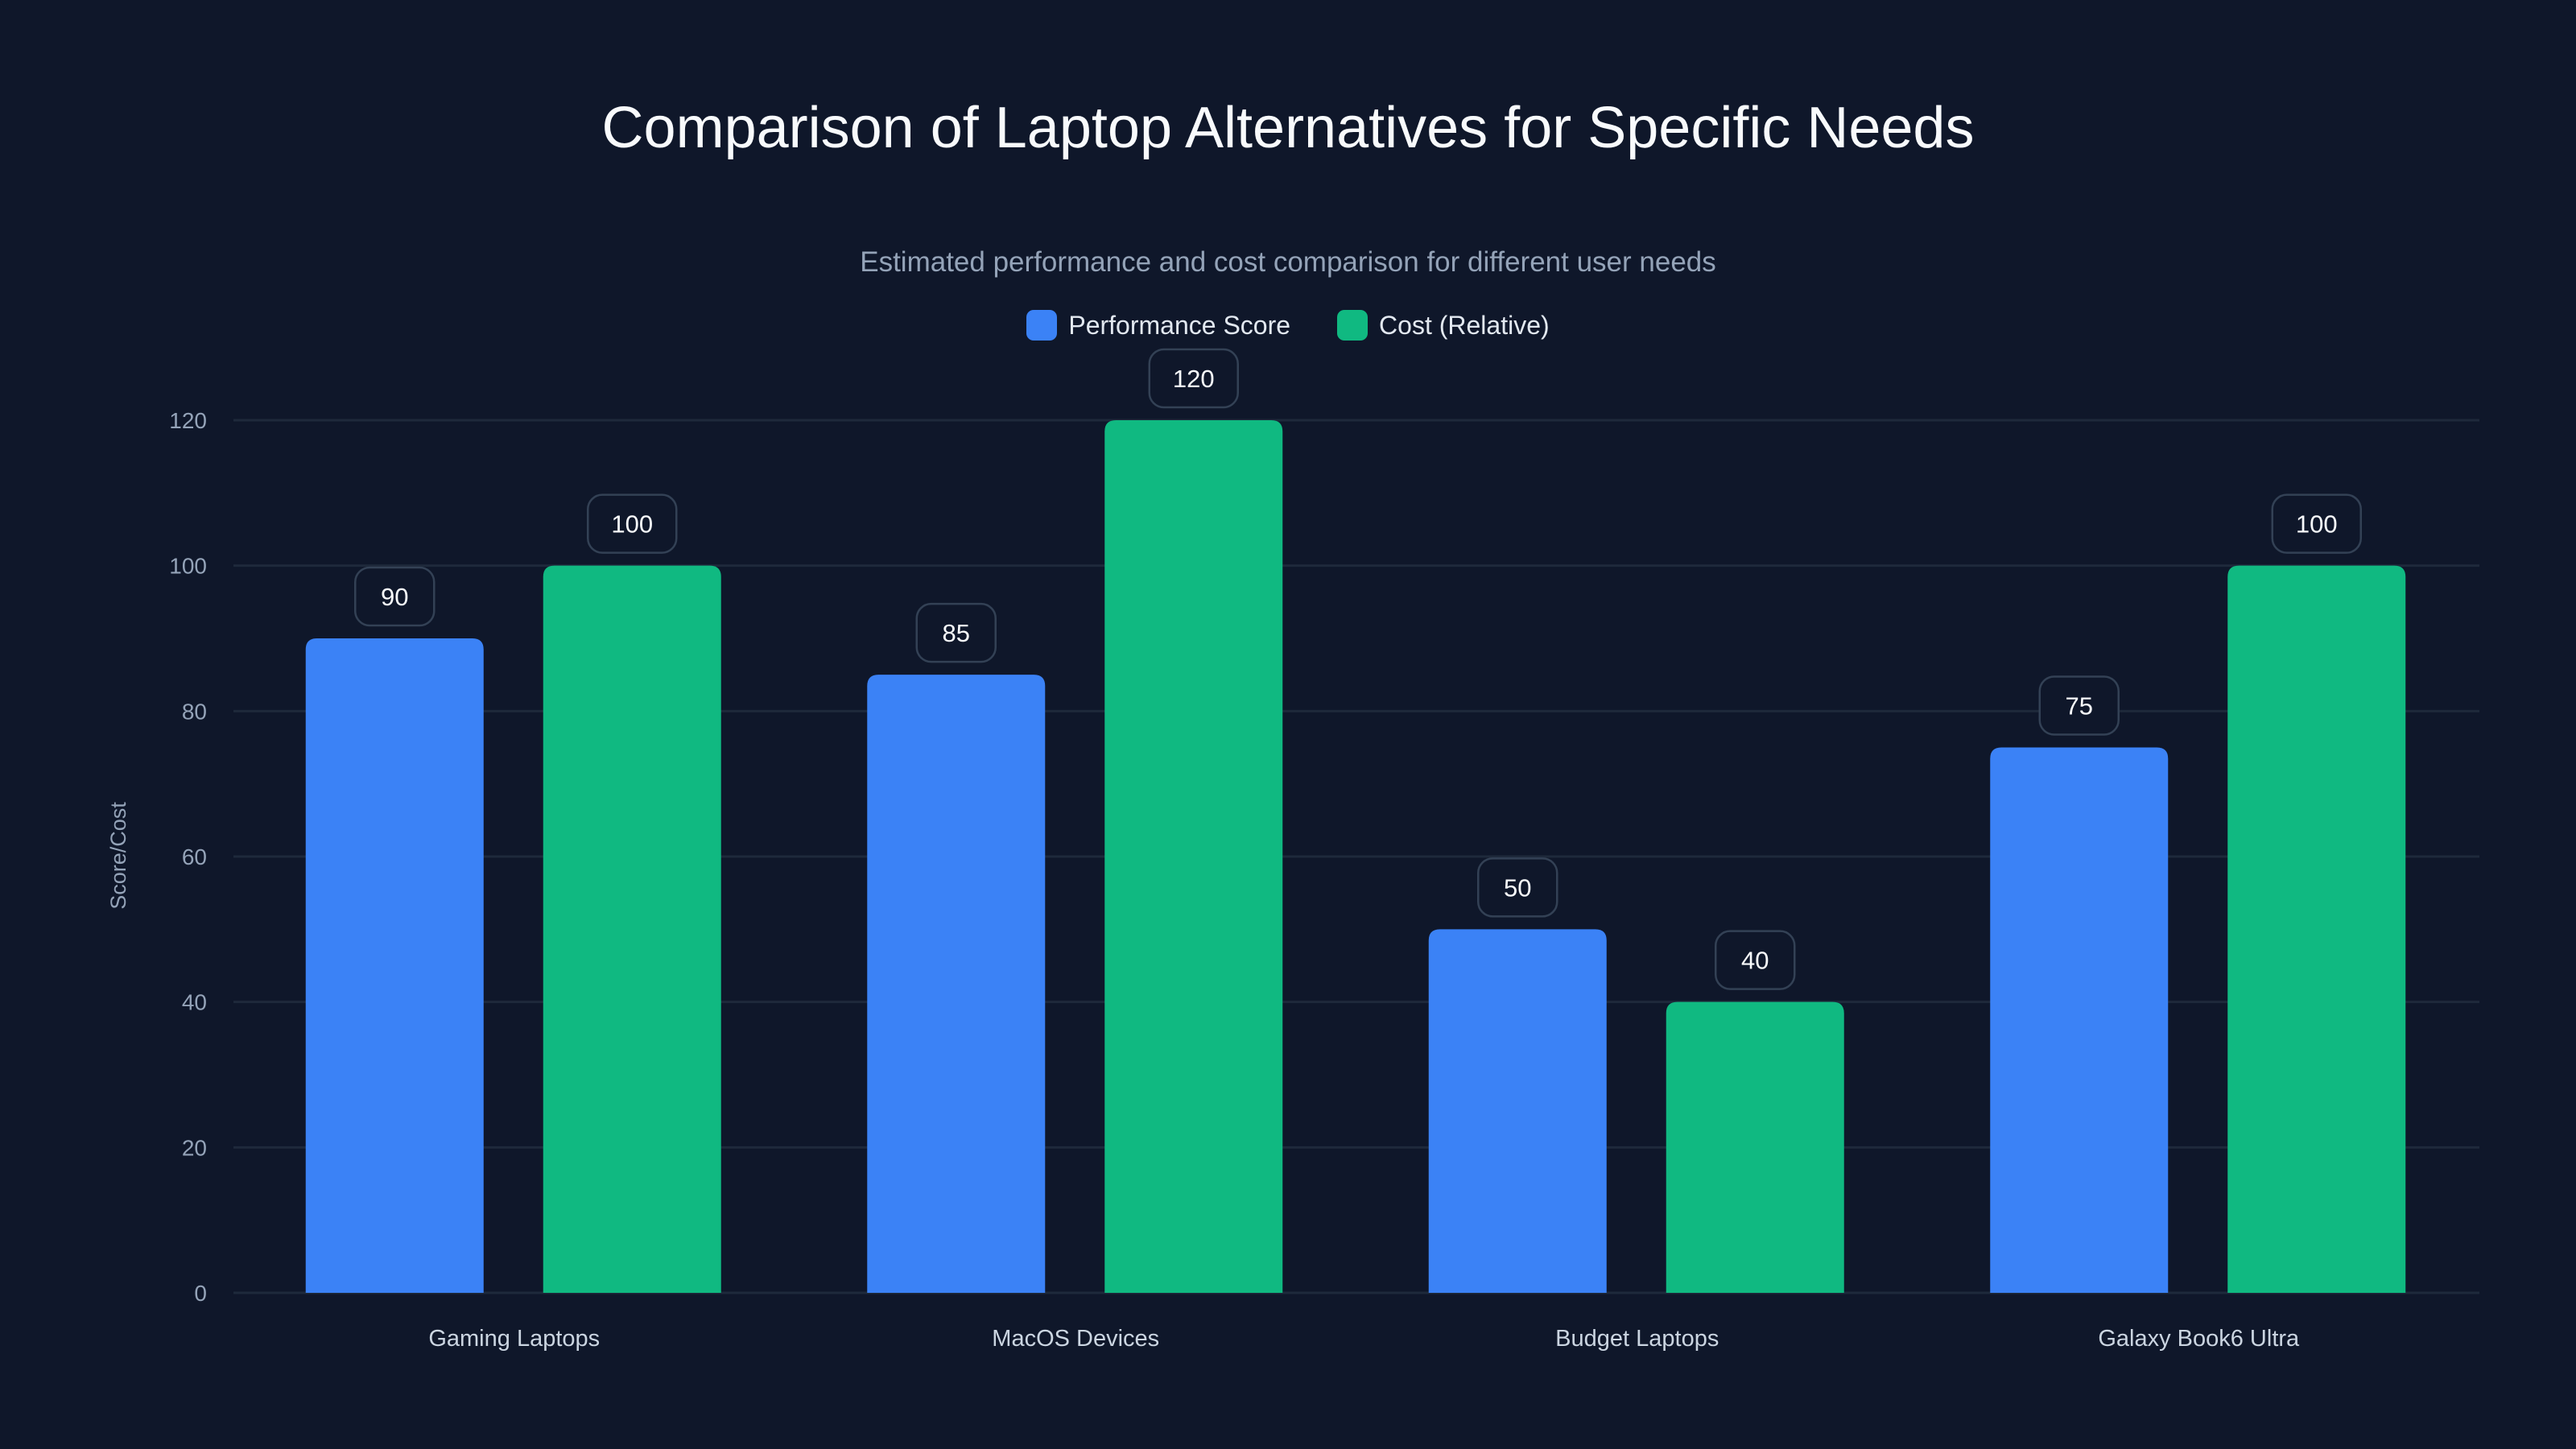 The height and width of the screenshot is (1449, 2576). I want to click on y-tick-label: 120, so click(188, 421).